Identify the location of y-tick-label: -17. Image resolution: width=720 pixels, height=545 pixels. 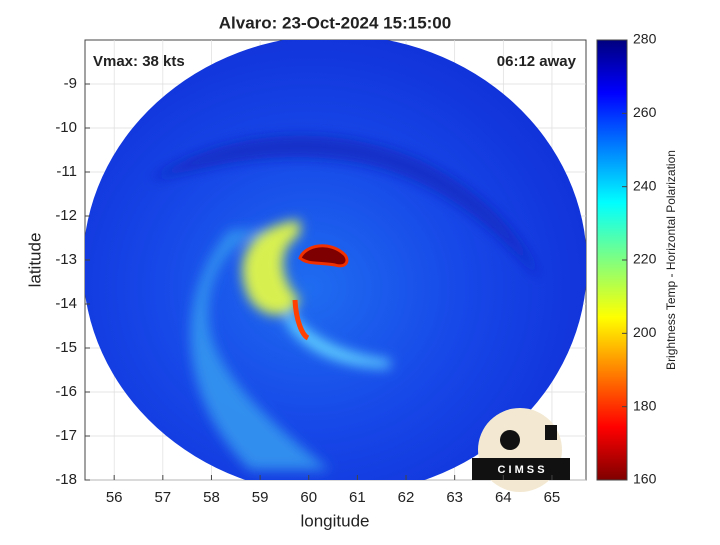
(66, 435).